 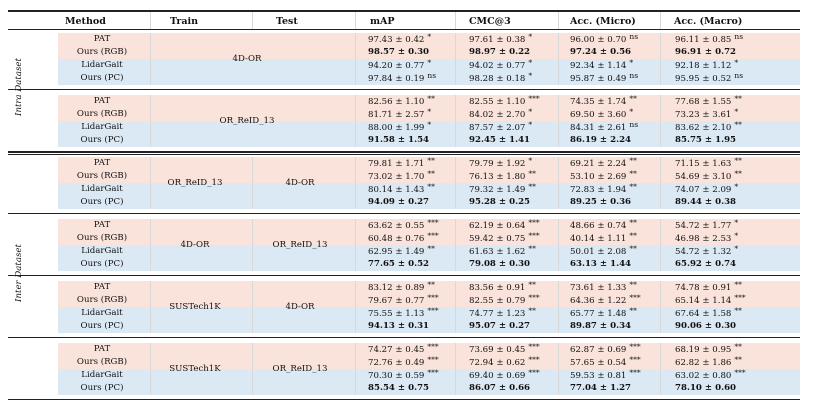 I want to click on value-cell-macro: 65.92 ± 0.74, so click(x=705, y=264).